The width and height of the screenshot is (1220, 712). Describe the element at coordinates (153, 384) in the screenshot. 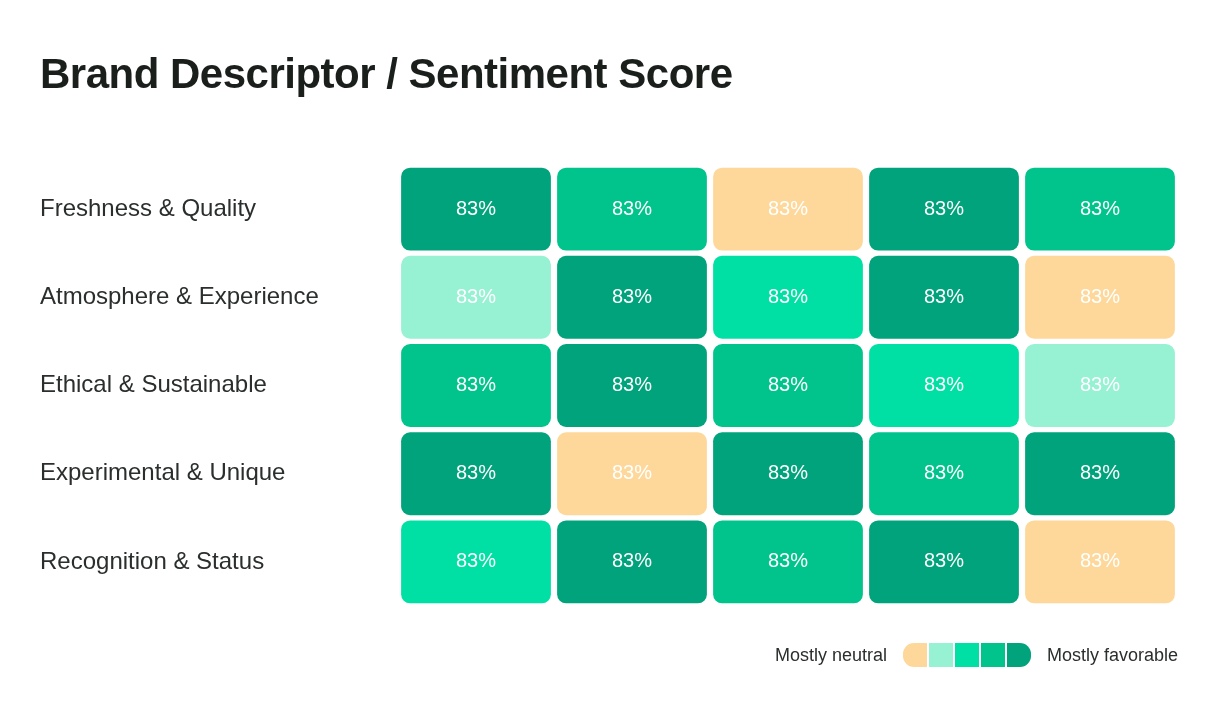

I see `y-tick-label: Ethical & Sustainable` at that location.